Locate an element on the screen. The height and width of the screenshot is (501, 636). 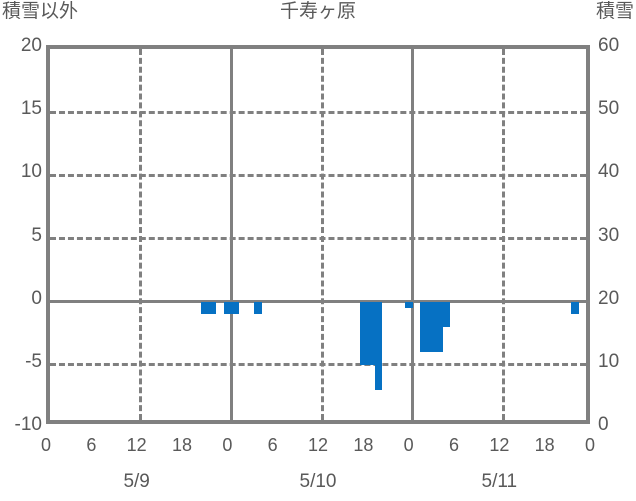
x-axis-day-label: 5/9 is located at coordinates (136, 481).